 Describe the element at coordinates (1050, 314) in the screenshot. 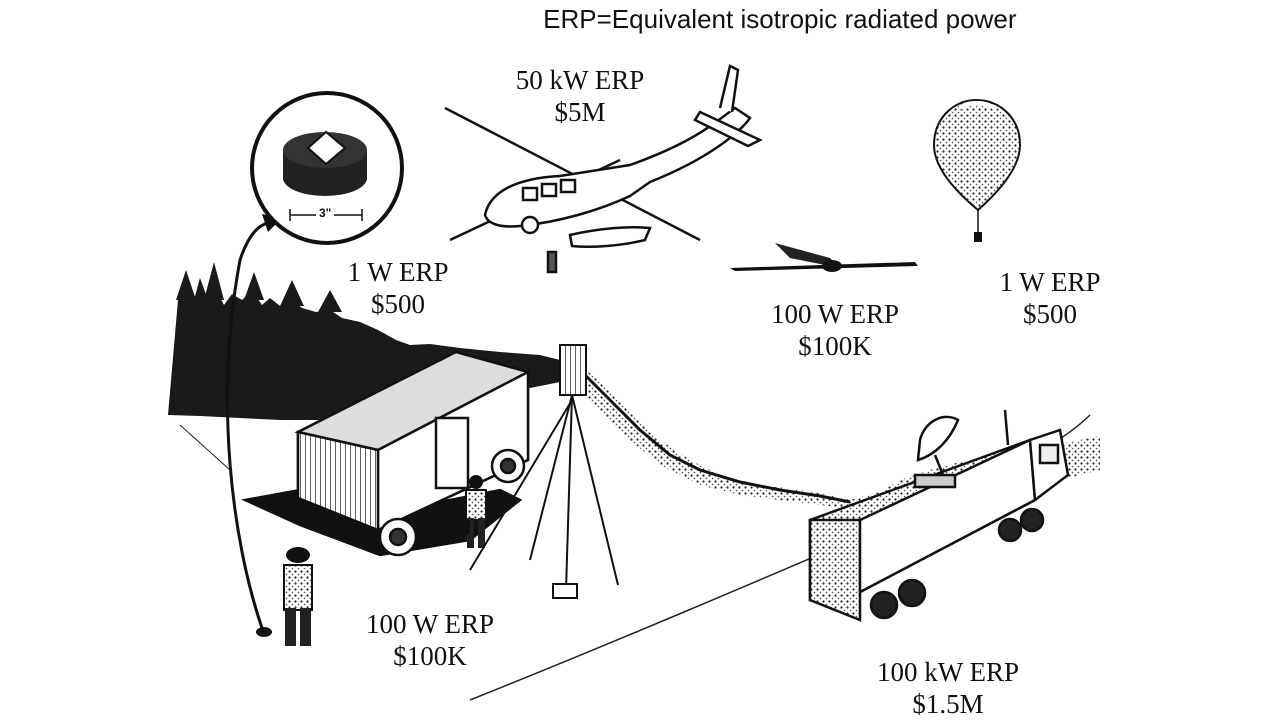

I see `balloon-cost: $500` at that location.